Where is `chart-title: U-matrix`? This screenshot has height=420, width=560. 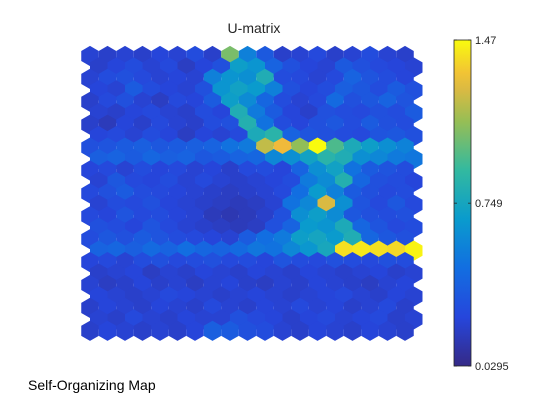 chart-title: U-matrix is located at coordinates (254, 28).